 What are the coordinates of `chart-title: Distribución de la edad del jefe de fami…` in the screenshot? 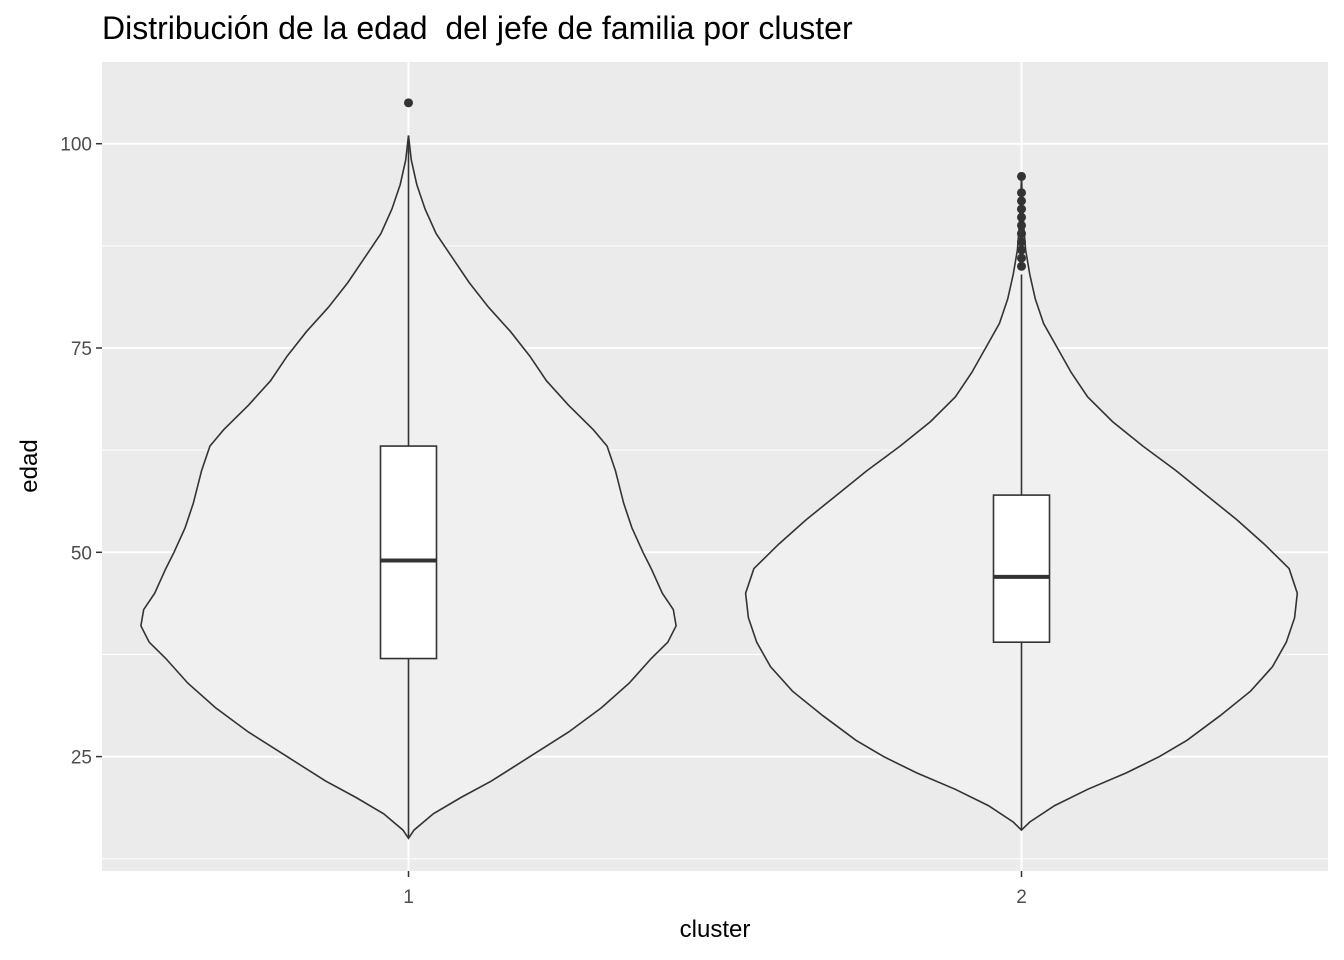 It's located at (477, 28).